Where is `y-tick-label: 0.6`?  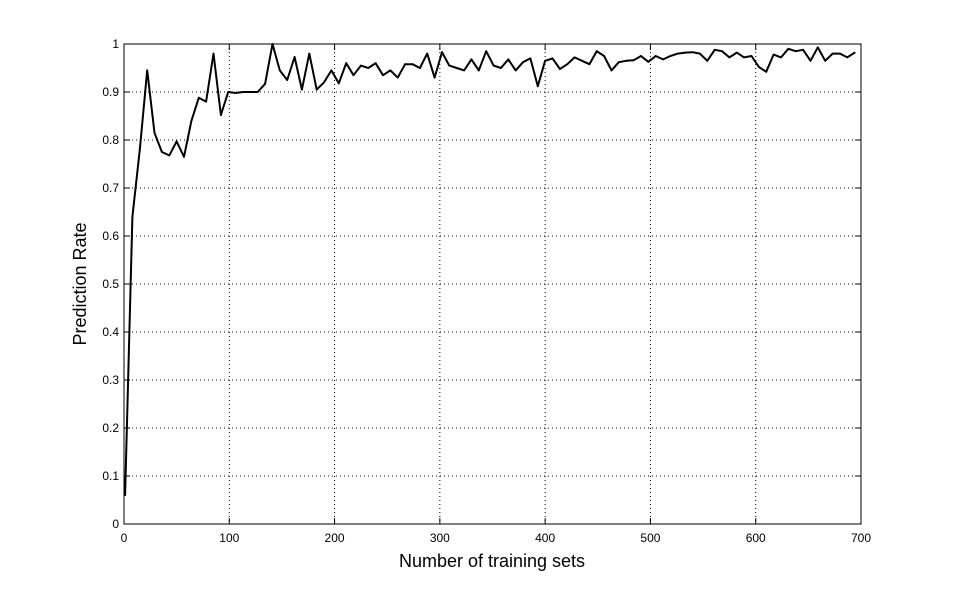
y-tick-label: 0.6 is located at coordinates (110, 236).